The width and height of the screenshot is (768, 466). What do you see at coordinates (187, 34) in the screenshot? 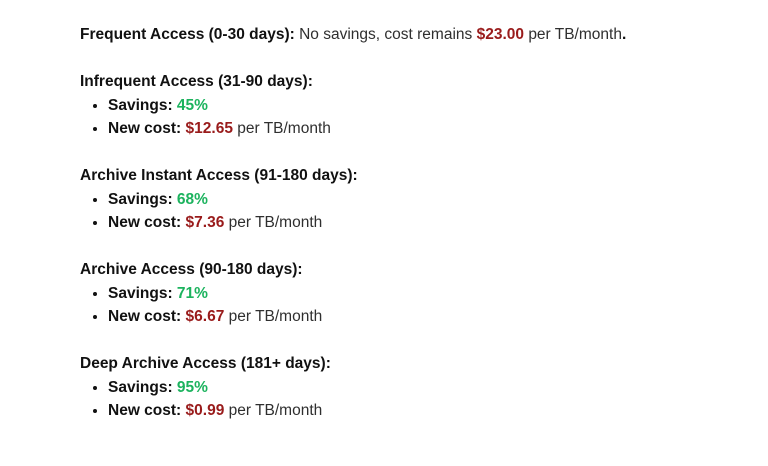
I see `frequent-access-label: Frequent Access (0-30 days):` at bounding box center [187, 34].